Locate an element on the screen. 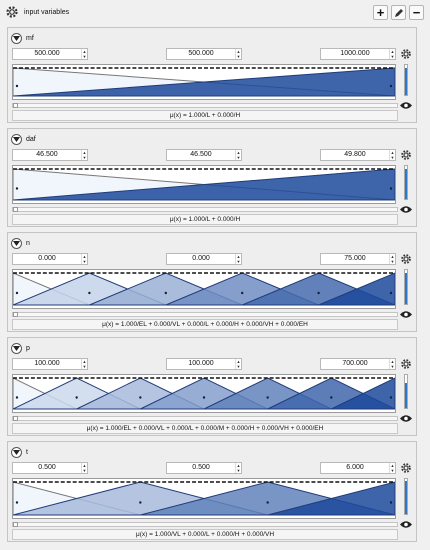  value-spinbox: 46.500 ▲ ▼ is located at coordinates (204, 155).